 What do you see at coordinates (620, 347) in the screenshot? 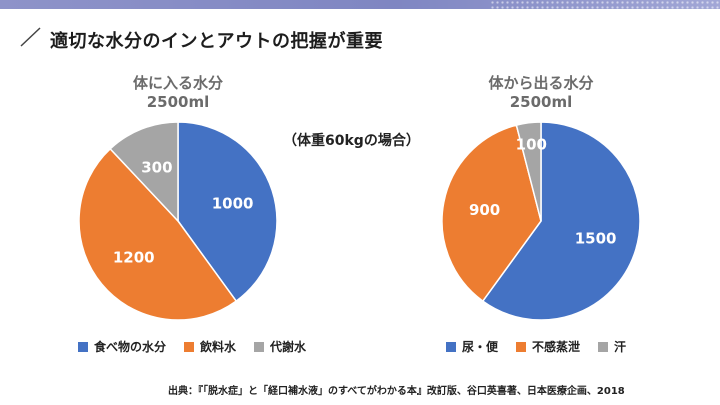
I see `pie-2-legend-label-3: 汗` at bounding box center [620, 347].